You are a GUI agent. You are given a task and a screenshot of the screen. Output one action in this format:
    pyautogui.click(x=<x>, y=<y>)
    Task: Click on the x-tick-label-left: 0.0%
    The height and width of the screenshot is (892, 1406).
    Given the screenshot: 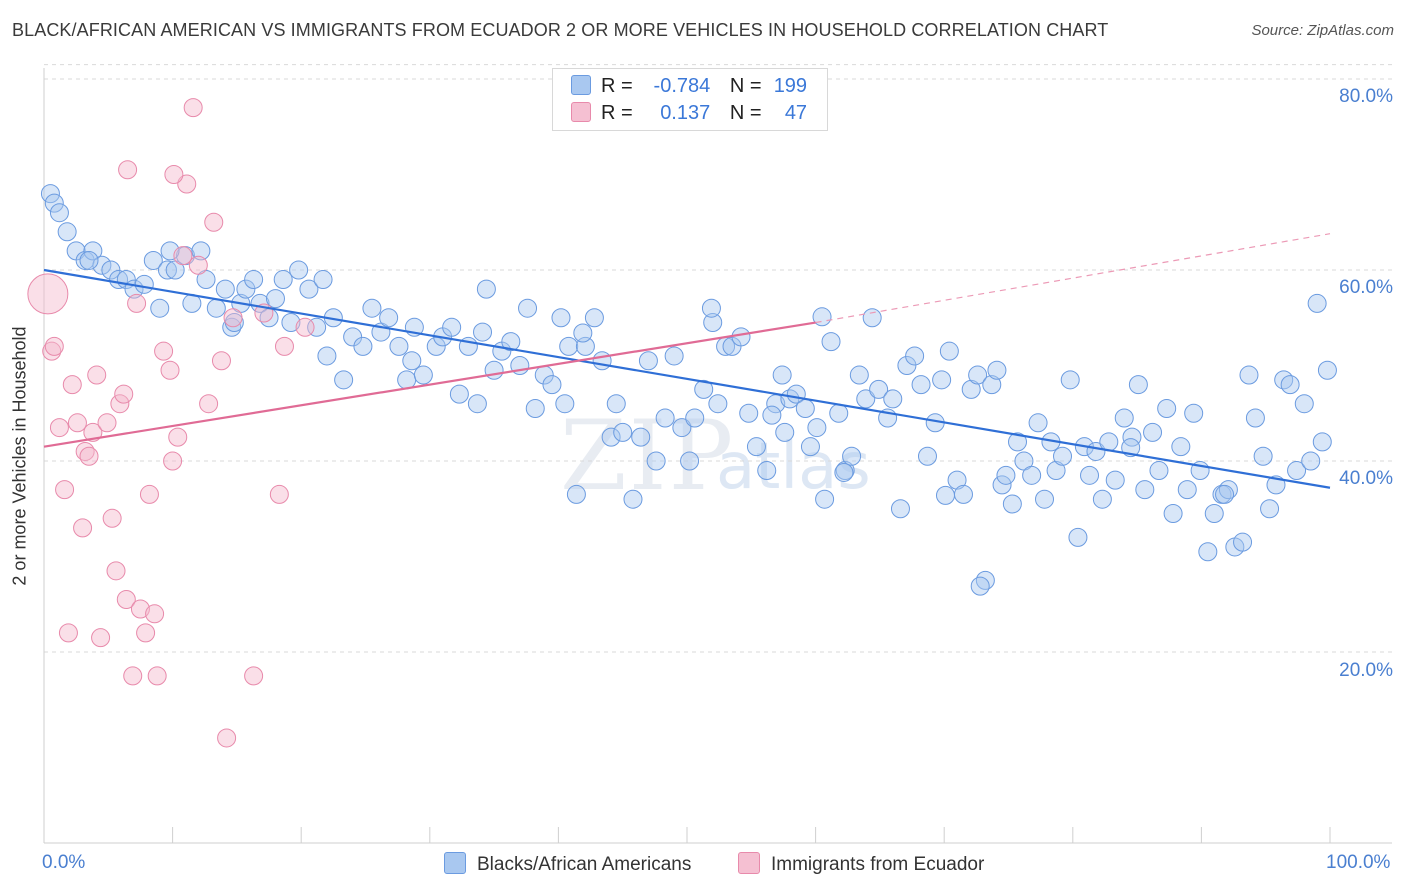 What is the action you would take?
    pyautogui.click(x=64, y=862)
    